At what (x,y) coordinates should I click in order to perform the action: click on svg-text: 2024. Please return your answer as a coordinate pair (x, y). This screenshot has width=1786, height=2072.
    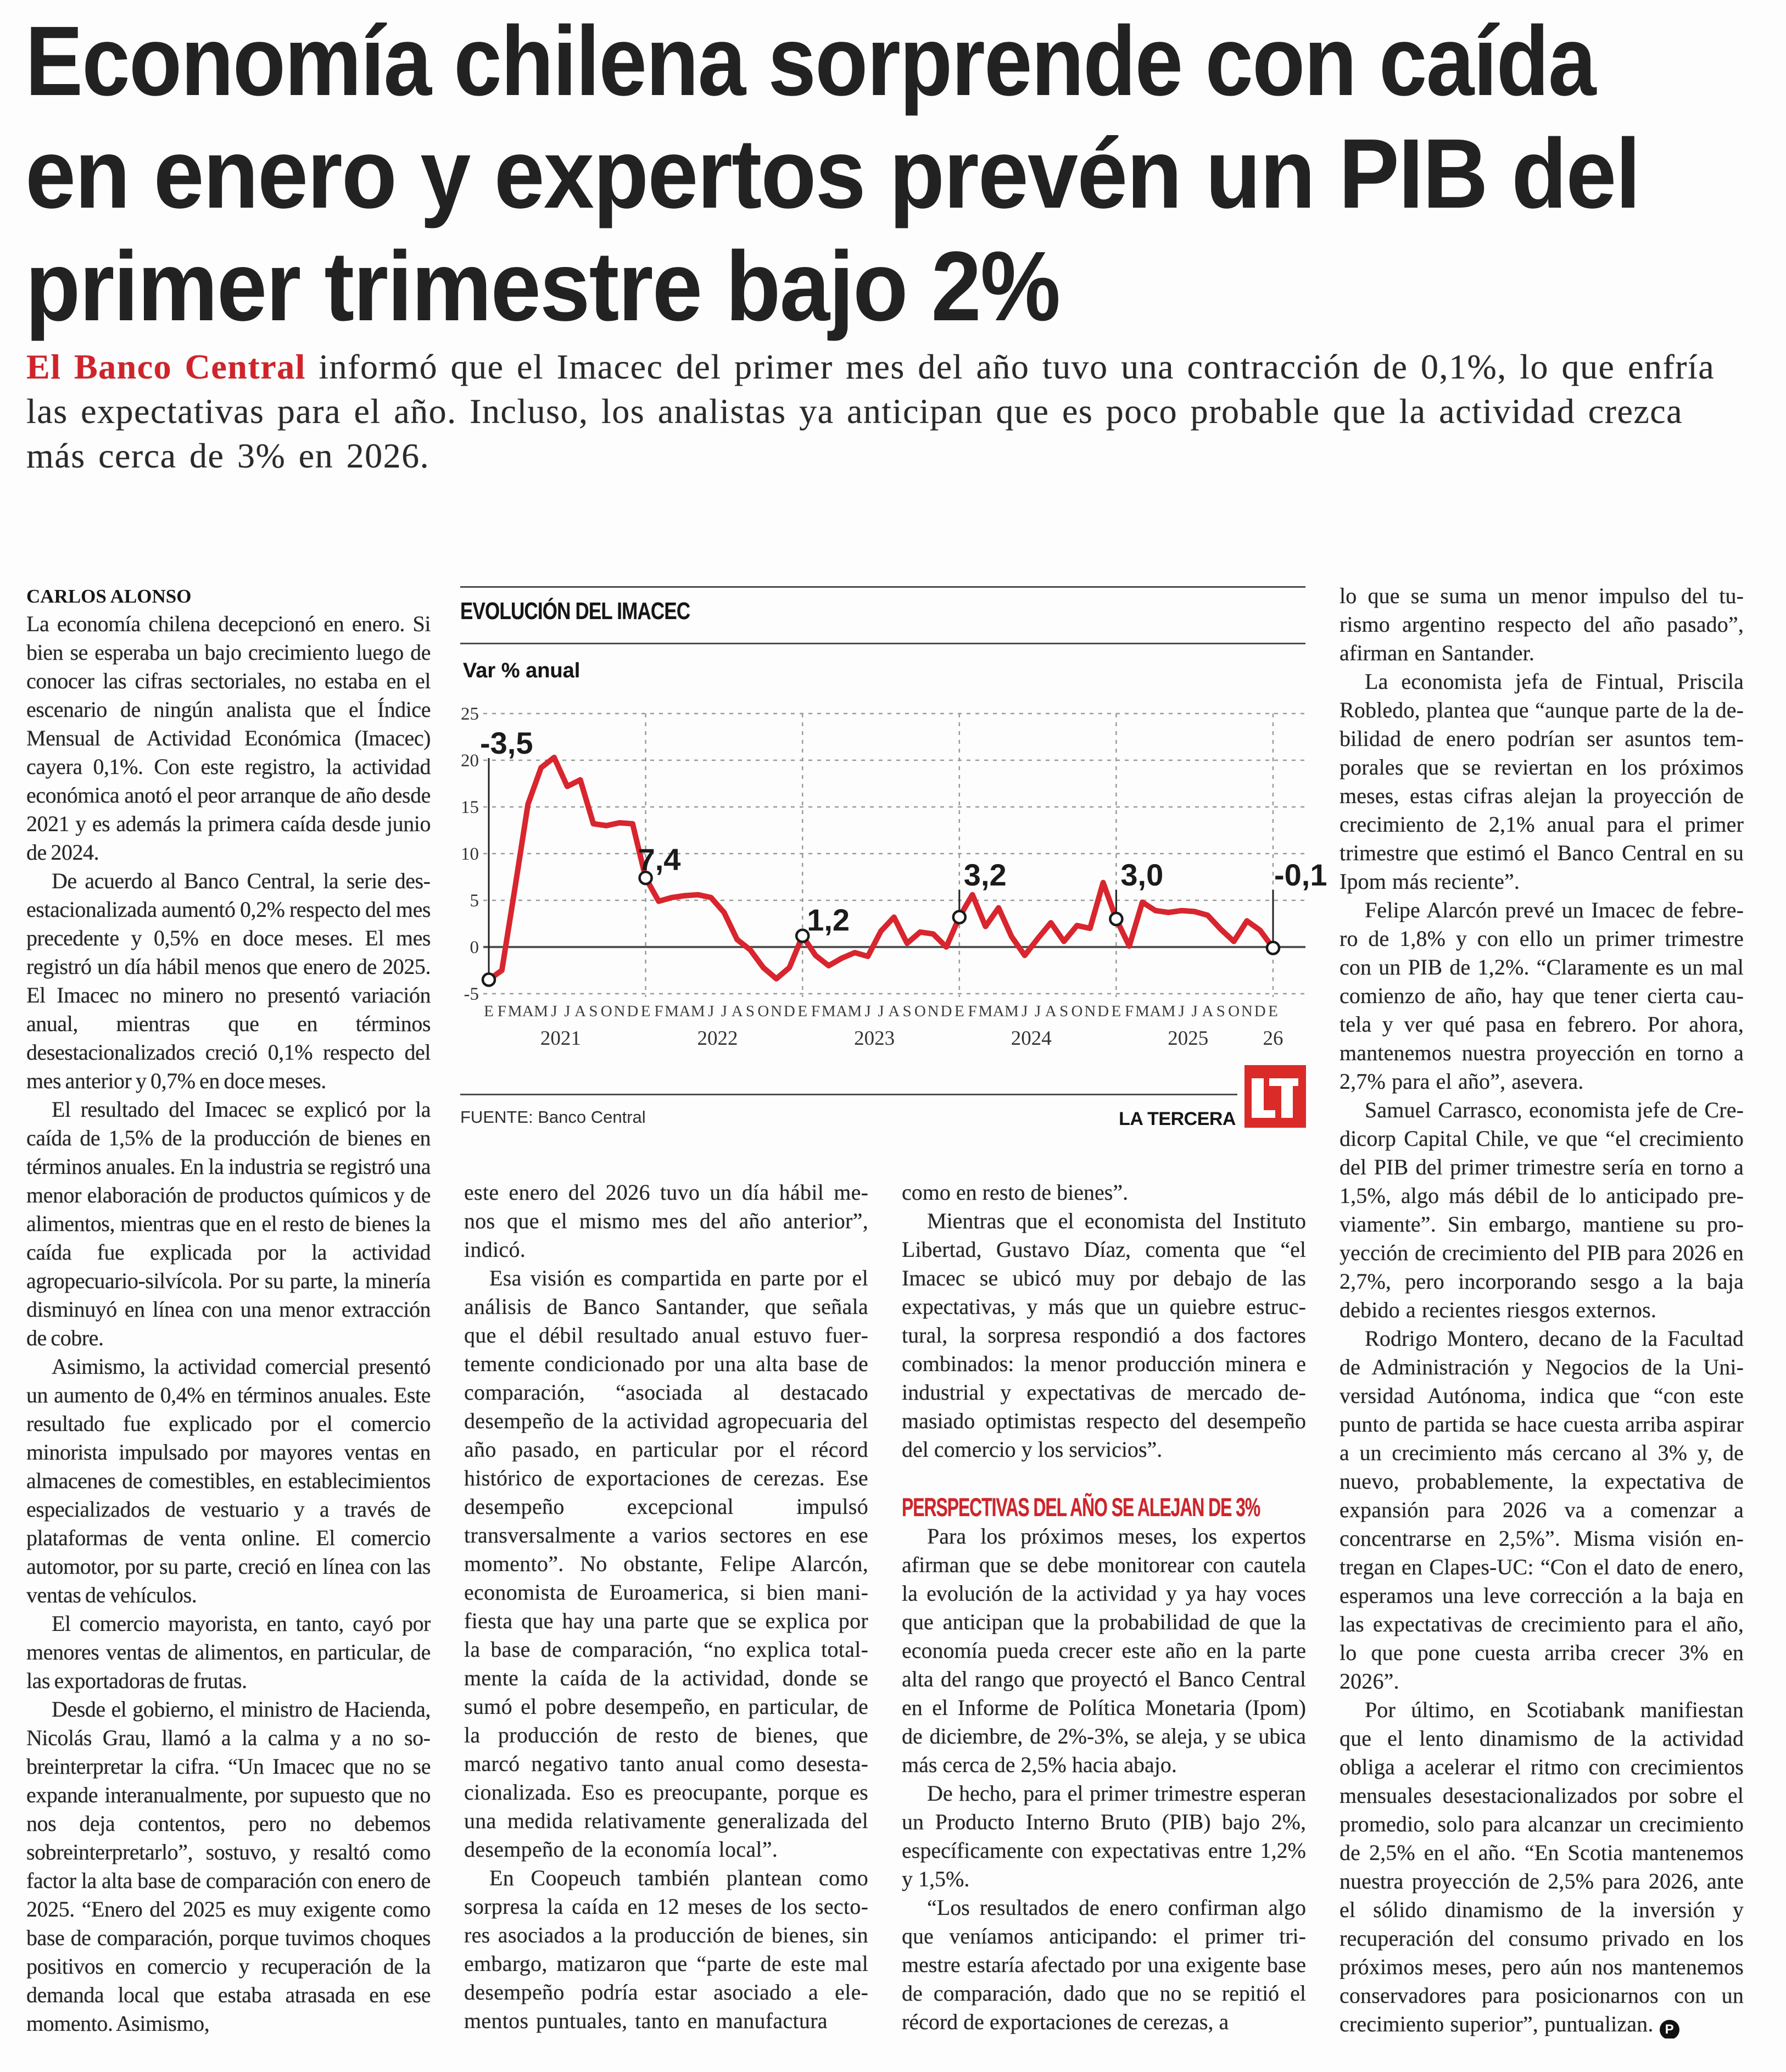
    Looking at the image, I should click on (1031, 1038).